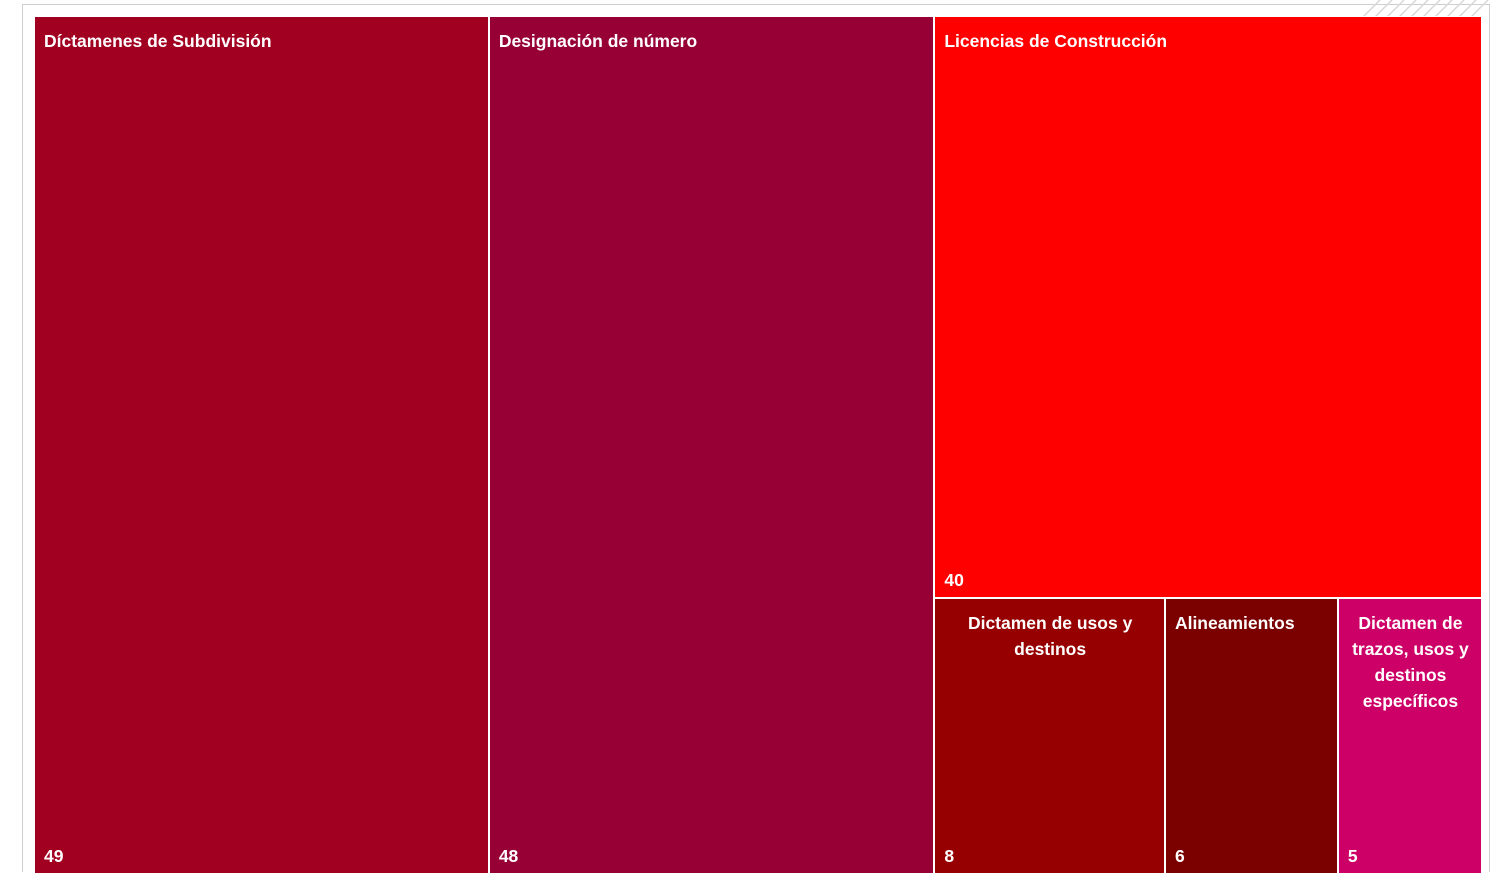 The image size is (1496, 874). I want to click on treemap-tile: Dictamen de usos y destinos 8, so click(1049, 735).